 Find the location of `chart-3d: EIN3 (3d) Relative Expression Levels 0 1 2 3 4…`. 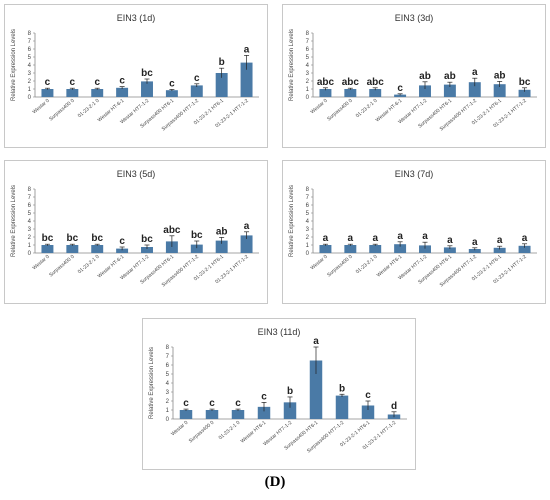

chart-3d: EIN3 (3d) Relative Expression Levels 0 1 2 3 4… is located at coordinates (413, 72).